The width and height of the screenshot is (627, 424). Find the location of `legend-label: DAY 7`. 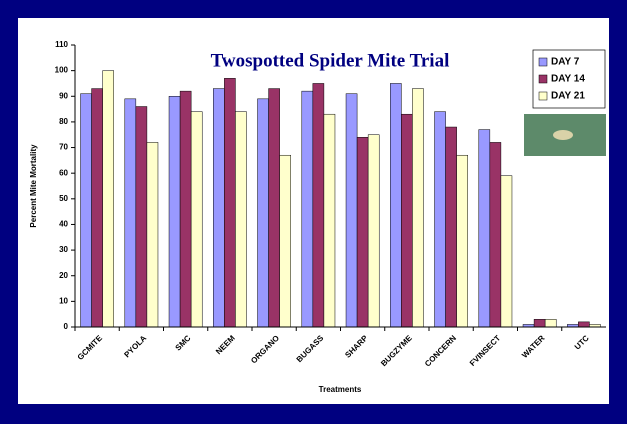

legend-label: DAY 7 is located at coordinates (565, 62).